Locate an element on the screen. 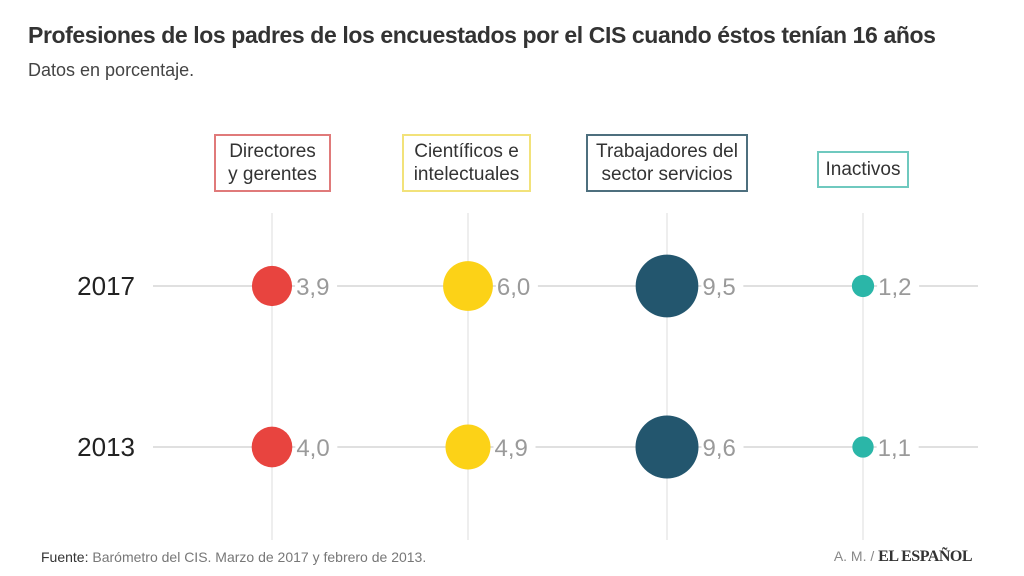  category-label: Directores y gerentes is located at coordinates (272, 163).